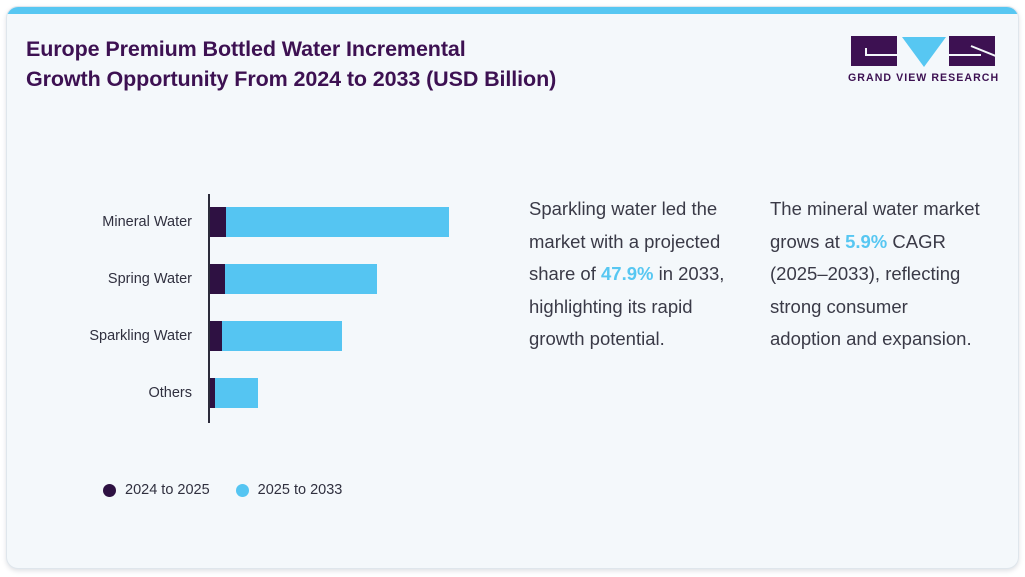 This screenshot has height=577, width=1025. I want to click on logo-letter-v-icon, so click(924, 52).